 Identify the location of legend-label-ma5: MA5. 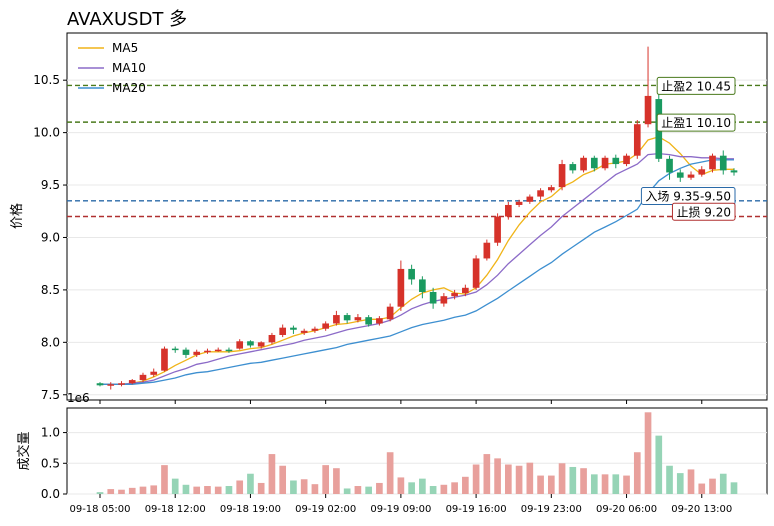
(125, 48).